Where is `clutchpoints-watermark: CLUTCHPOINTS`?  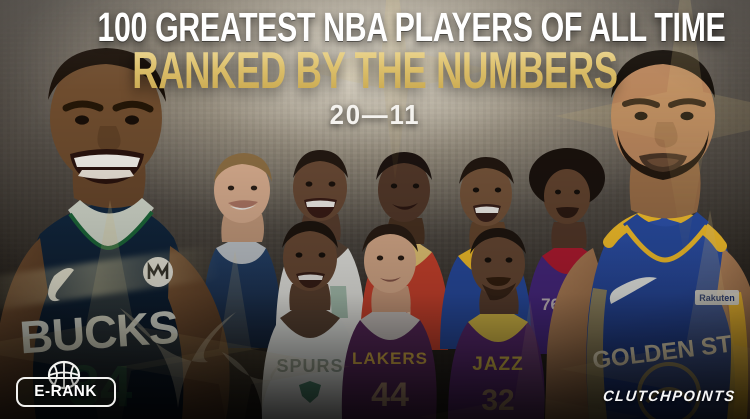
clutchpoints-watermark: CLUTCHPOINTS is located at coordinates (669, 396).